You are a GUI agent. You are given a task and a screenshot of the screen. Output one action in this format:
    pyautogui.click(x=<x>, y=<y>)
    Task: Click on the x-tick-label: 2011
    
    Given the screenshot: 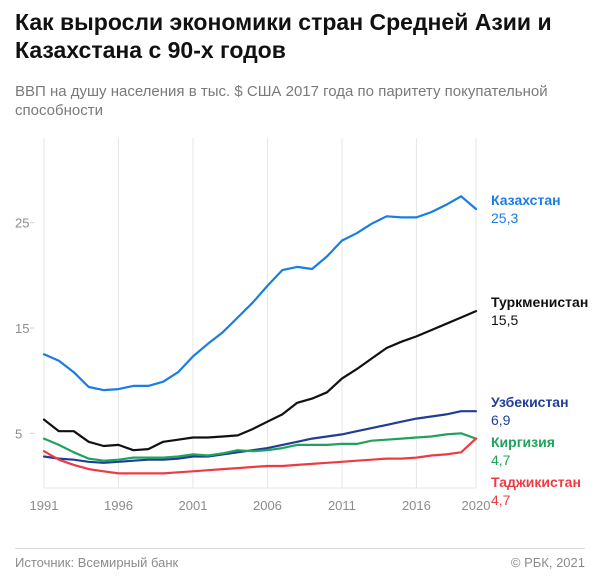 What is the action you would take?
    pyautogui.click(x=342, y=505)
    